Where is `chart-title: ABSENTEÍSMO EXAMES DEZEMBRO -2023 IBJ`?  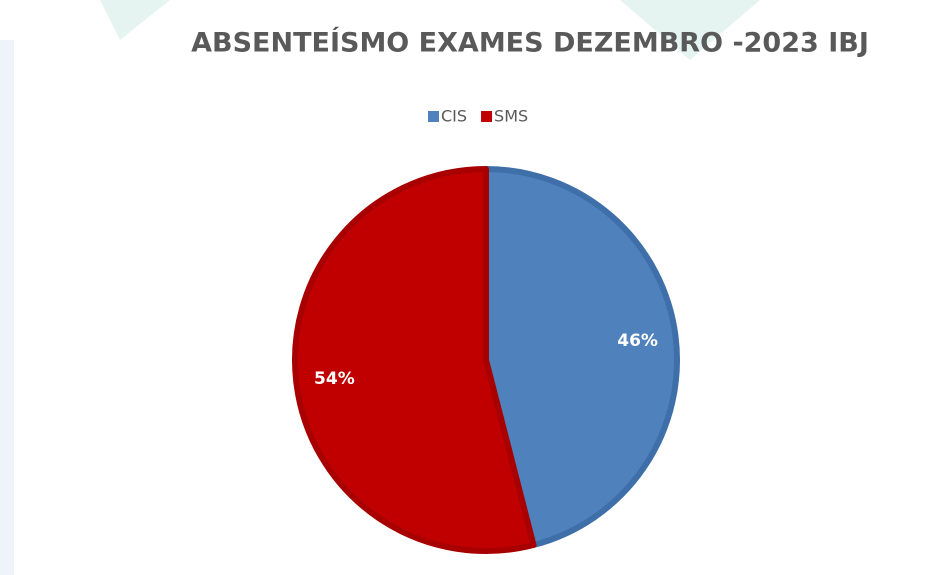
chart-title: ABSENTEÍSMO EXAMES DEZEMBRO -2023 IBJ is located at coordinates (530, 43).